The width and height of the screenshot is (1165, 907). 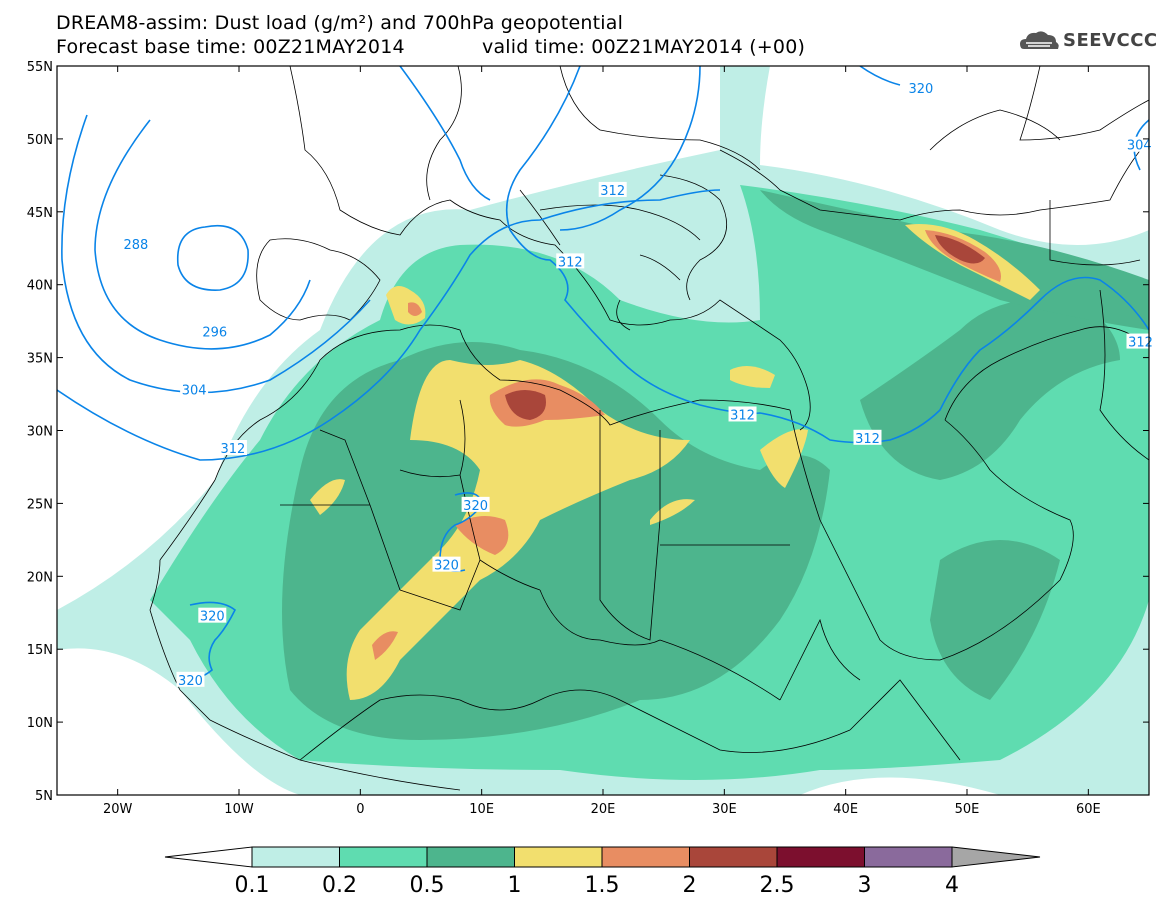 I want to click on lat-tick-label: 50N, so click(x=40, y=140).